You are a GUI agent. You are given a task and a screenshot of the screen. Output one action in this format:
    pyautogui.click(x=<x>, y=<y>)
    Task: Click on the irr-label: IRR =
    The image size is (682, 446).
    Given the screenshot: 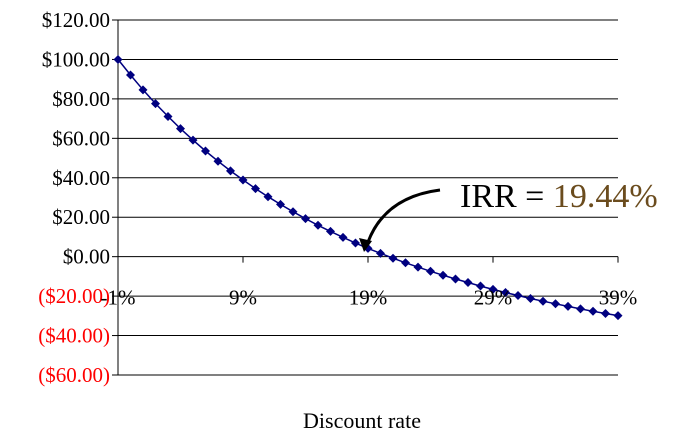 What is the action you would take?
    pyautogui.click(x=506, y=196)
    